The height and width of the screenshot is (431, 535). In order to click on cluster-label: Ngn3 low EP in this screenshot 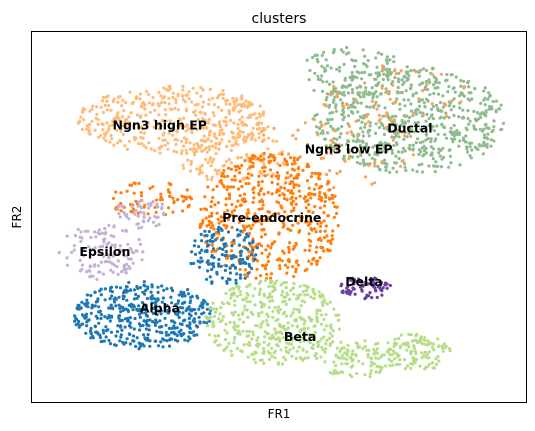, I will do `click(349, 148)`.